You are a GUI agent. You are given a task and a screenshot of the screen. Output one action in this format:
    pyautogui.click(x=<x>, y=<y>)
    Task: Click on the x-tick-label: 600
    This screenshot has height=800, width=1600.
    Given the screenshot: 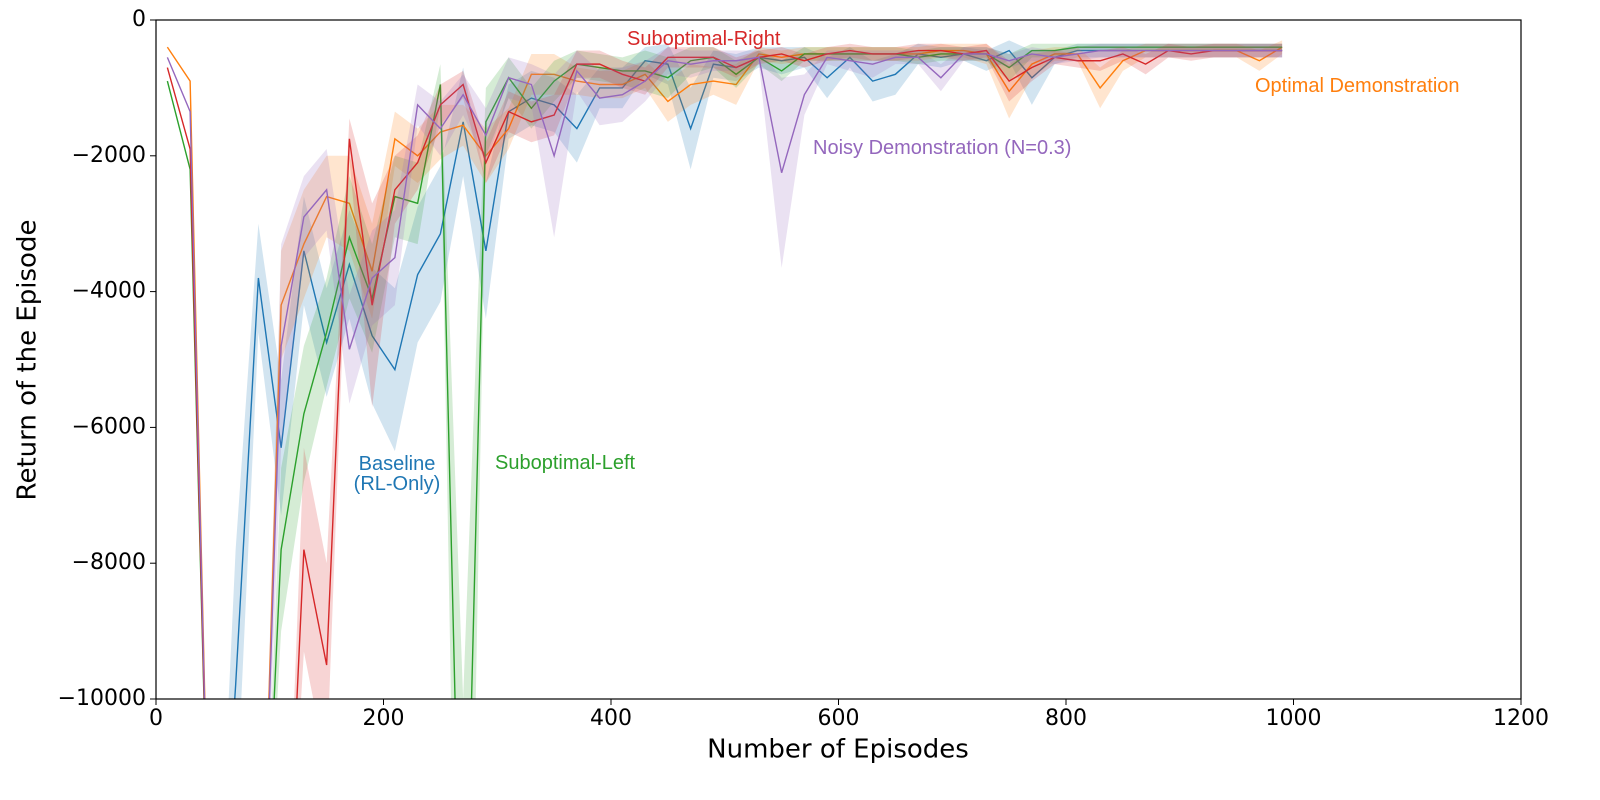 What is the action you would take?
    pyautogui.click(x=839, y=718)
    